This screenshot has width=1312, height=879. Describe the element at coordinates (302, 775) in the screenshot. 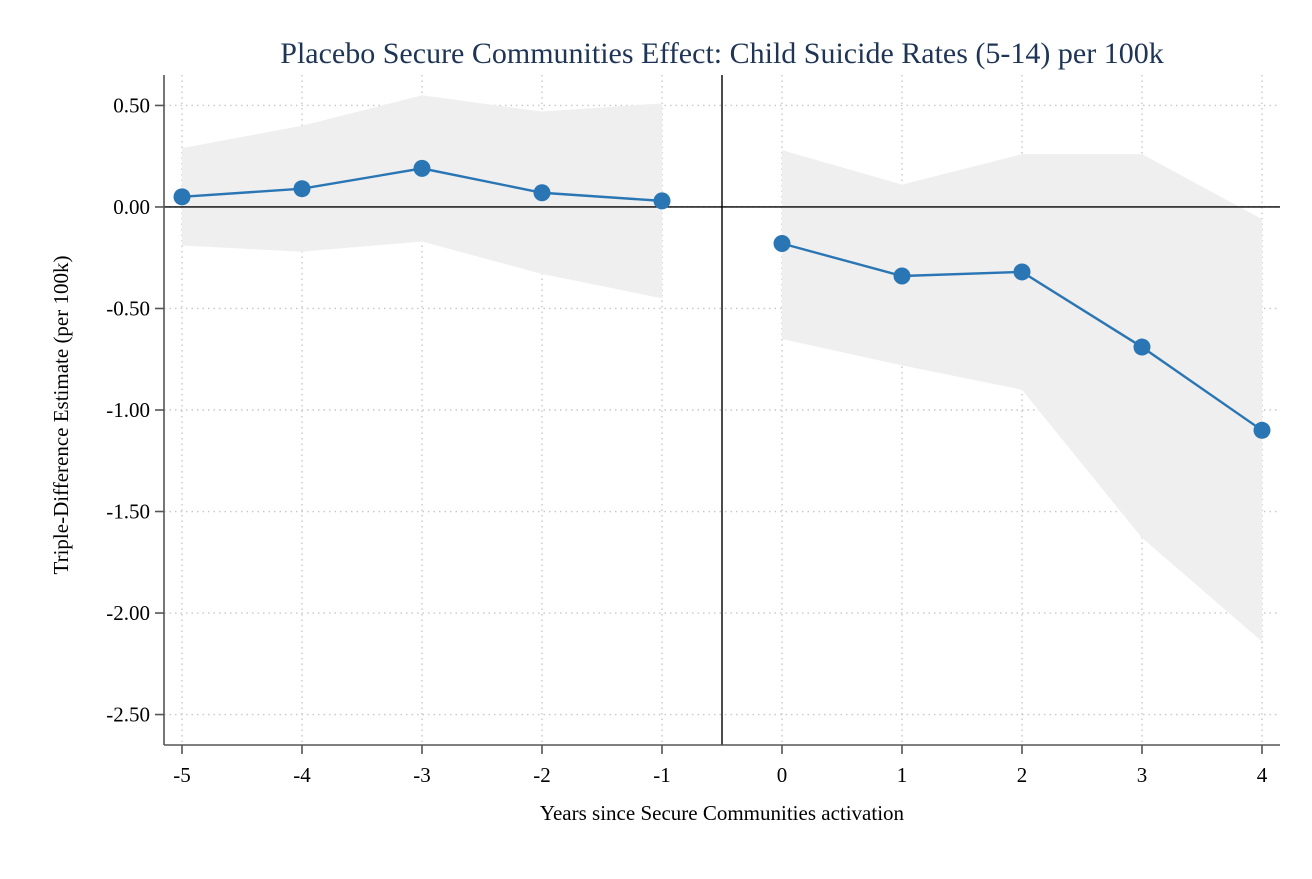

I see `x-tick-label: -4` at that location.